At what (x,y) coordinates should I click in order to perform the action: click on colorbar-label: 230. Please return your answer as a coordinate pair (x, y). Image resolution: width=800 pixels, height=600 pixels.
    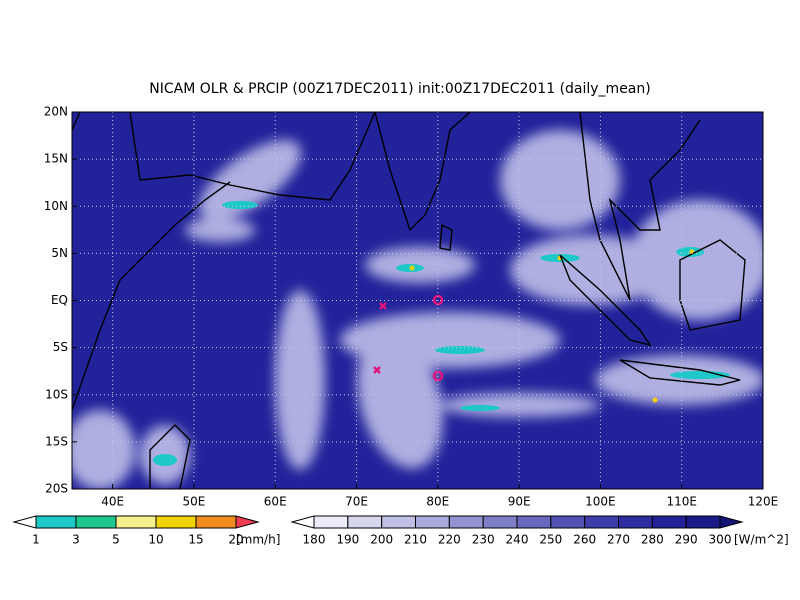
    Looking at the image, I should click on (483, 540).